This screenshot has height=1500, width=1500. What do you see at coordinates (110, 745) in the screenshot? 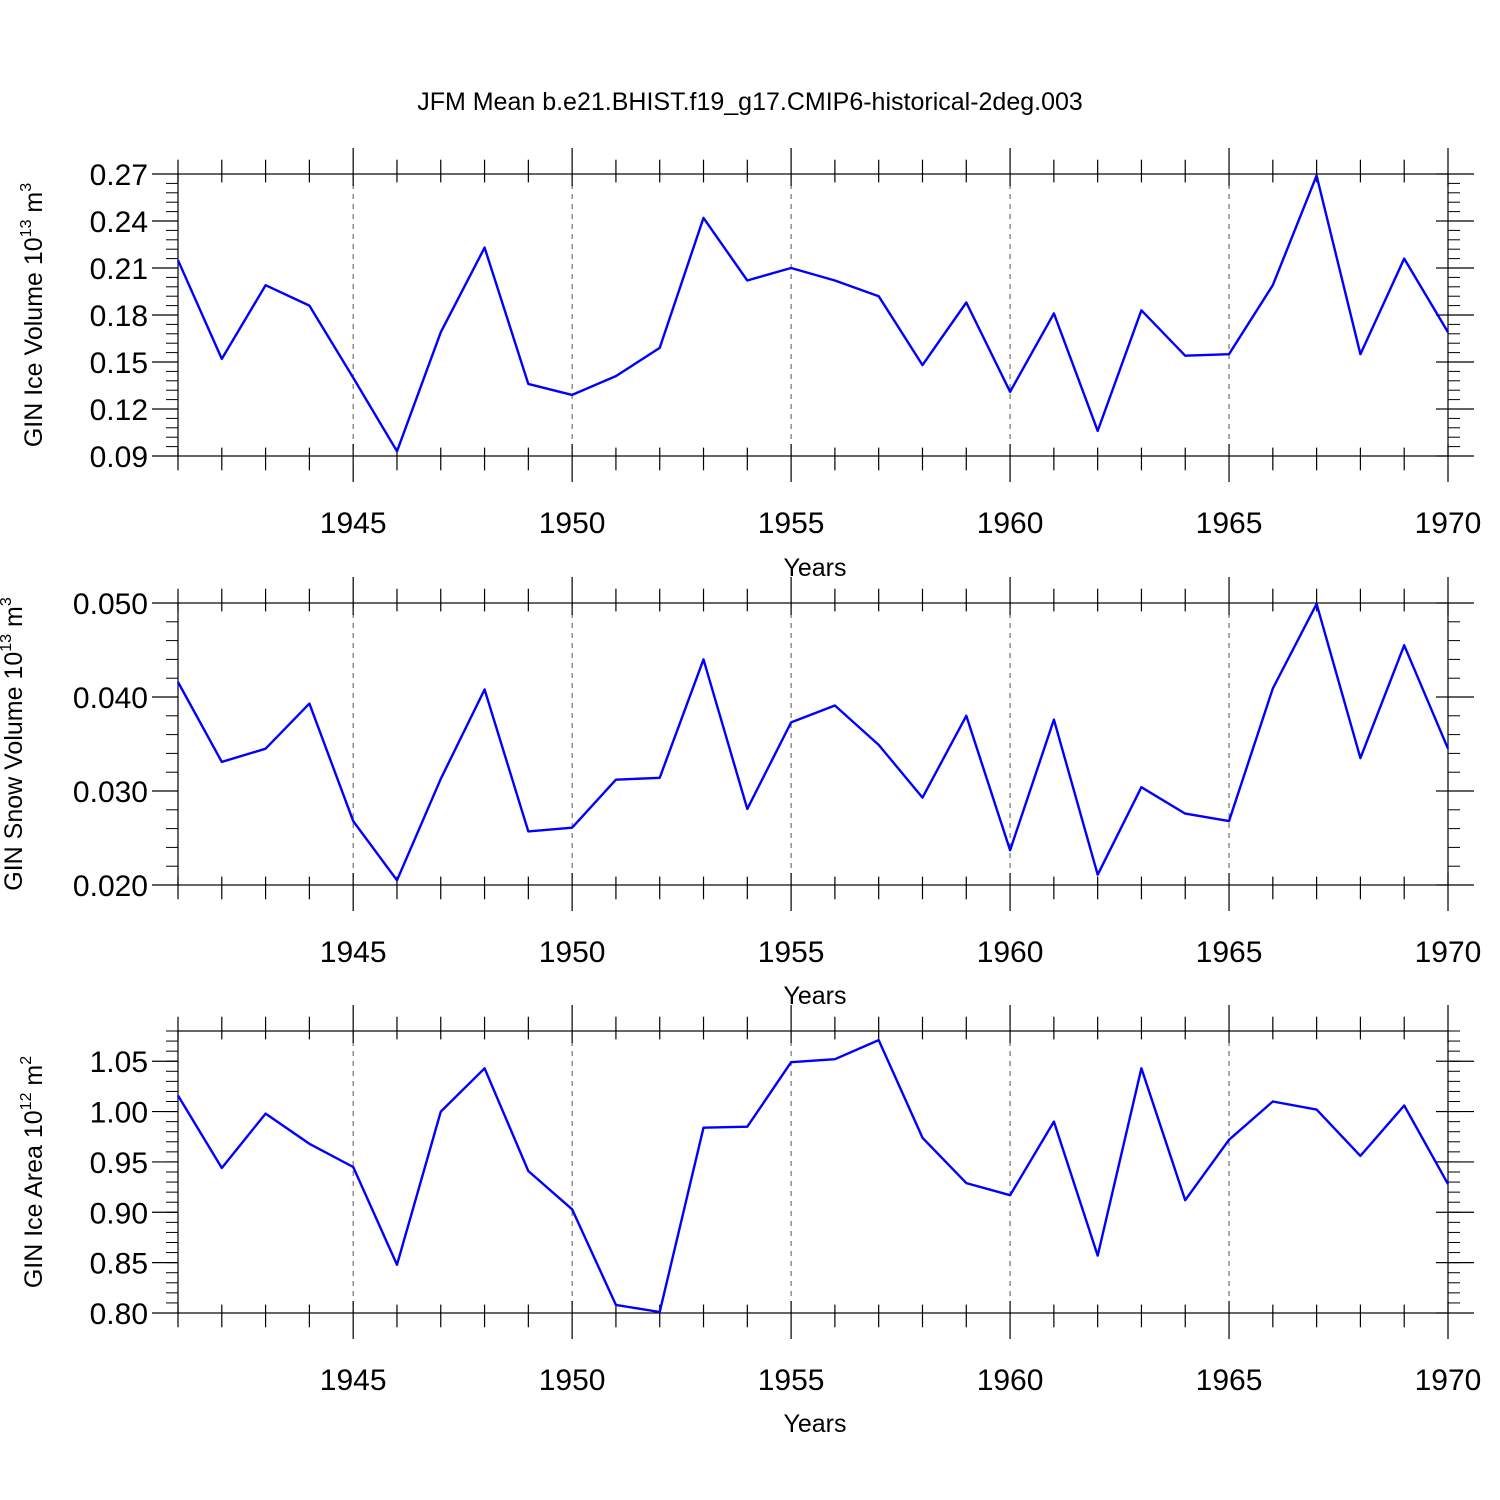
I see `y-tick-labels: 0.020 0.030 0.040 0.050` at bounding box center [110, 745].